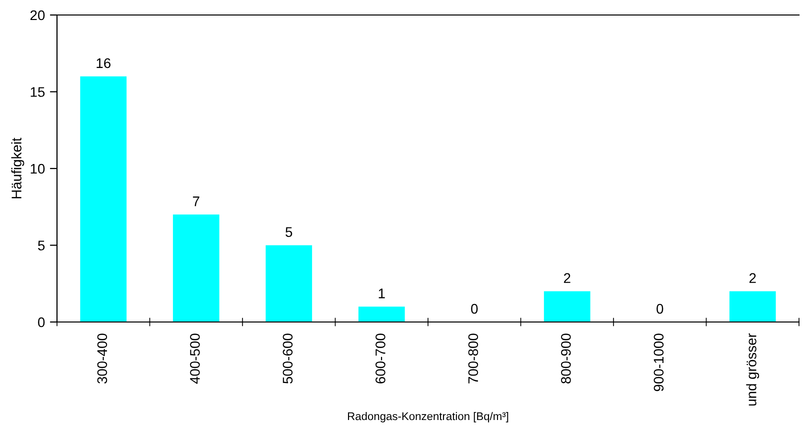 The height and width of the screenshot is (428, 802). What do you see at coordinates (102, 359) in the screenshot?
I see `x-tick-label: 300-400` at bounding box center [102, 359].